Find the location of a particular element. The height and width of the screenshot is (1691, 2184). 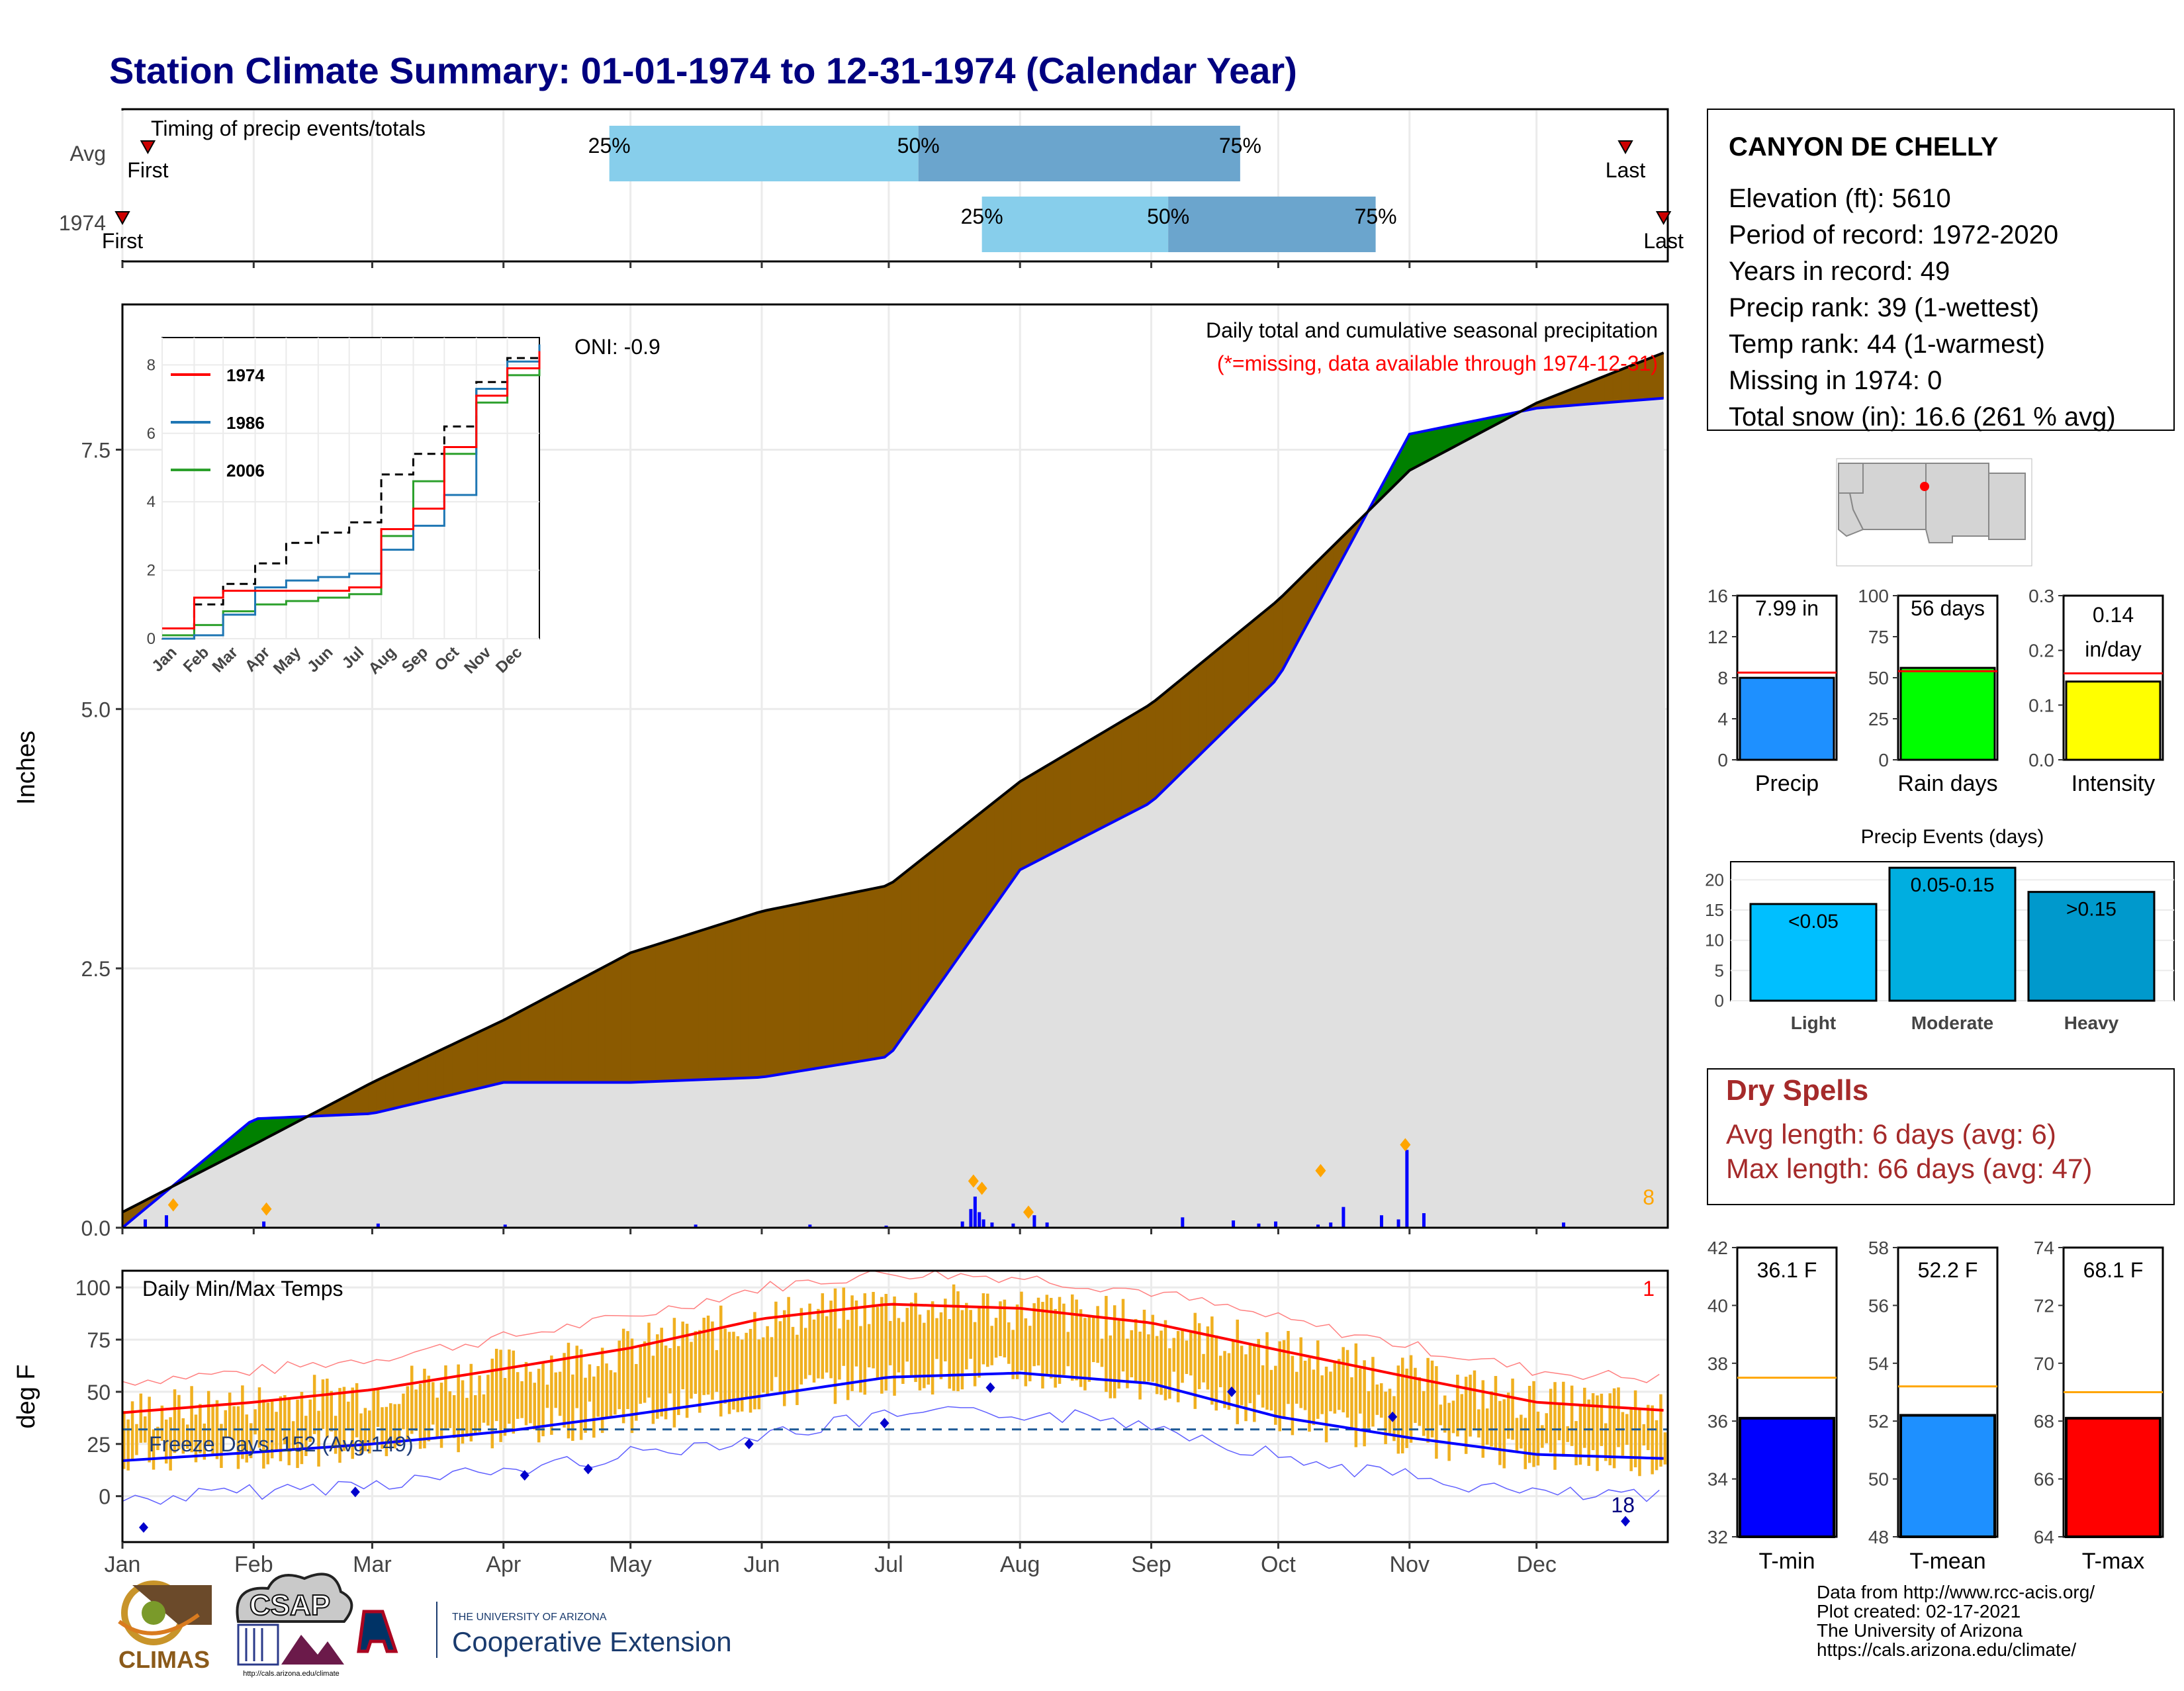

events-tick-label: 10 is located at coordinates (1715, 940).